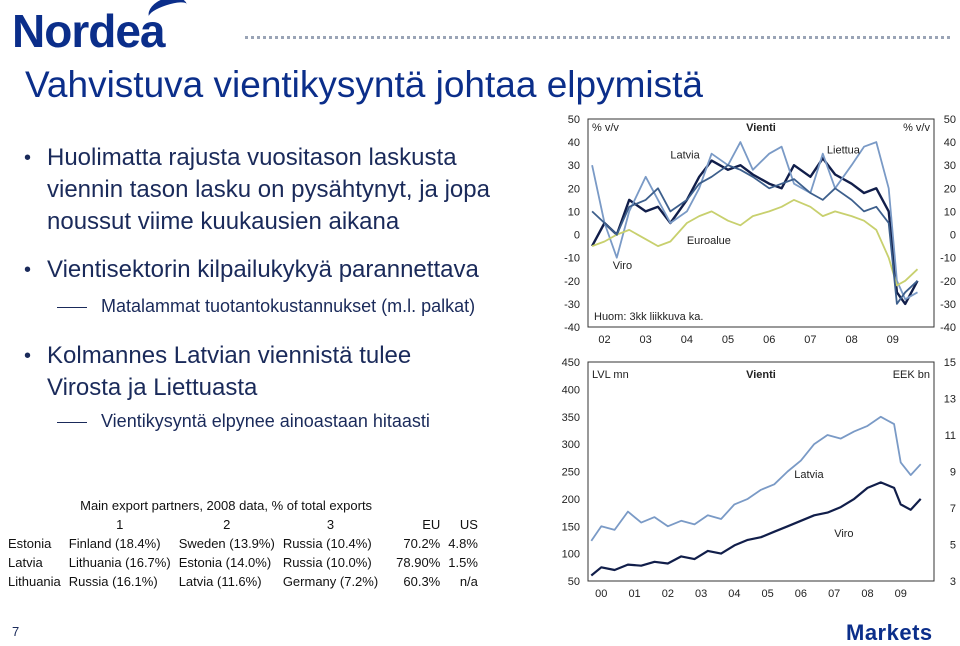  I want to click on chart2-xtick: 09, so click(901, 594).